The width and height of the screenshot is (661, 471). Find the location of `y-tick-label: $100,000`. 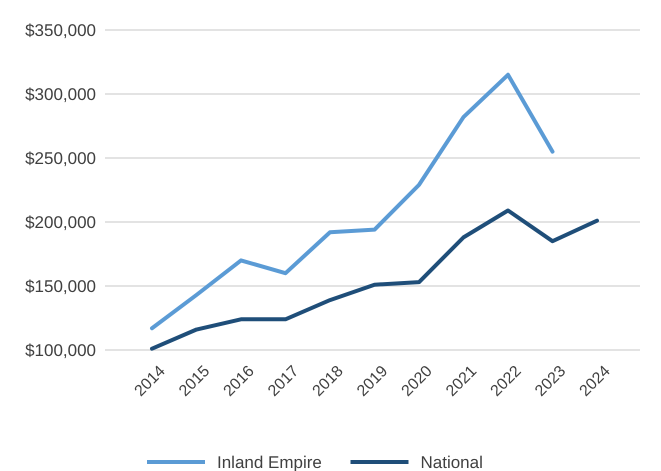

y-tick-label: $100,000 is located at coordinates (60, 350).